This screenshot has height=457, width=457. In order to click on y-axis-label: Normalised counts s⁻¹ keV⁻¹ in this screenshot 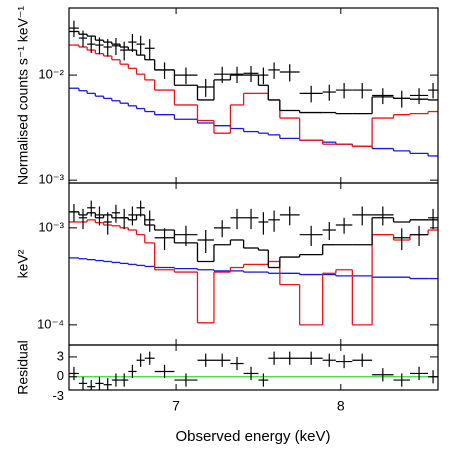, I will do `click(23, 95)`.